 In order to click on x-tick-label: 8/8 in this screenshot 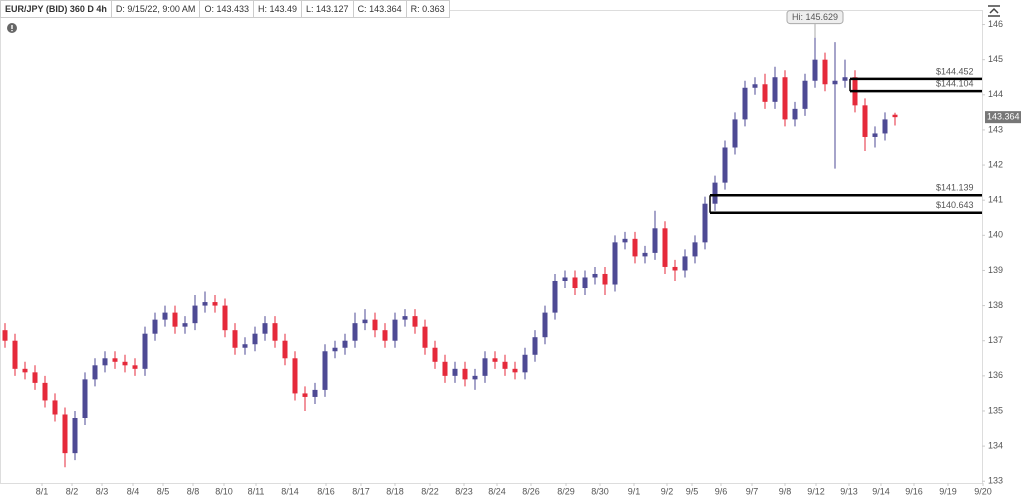, I will do `click(193, 491)`.